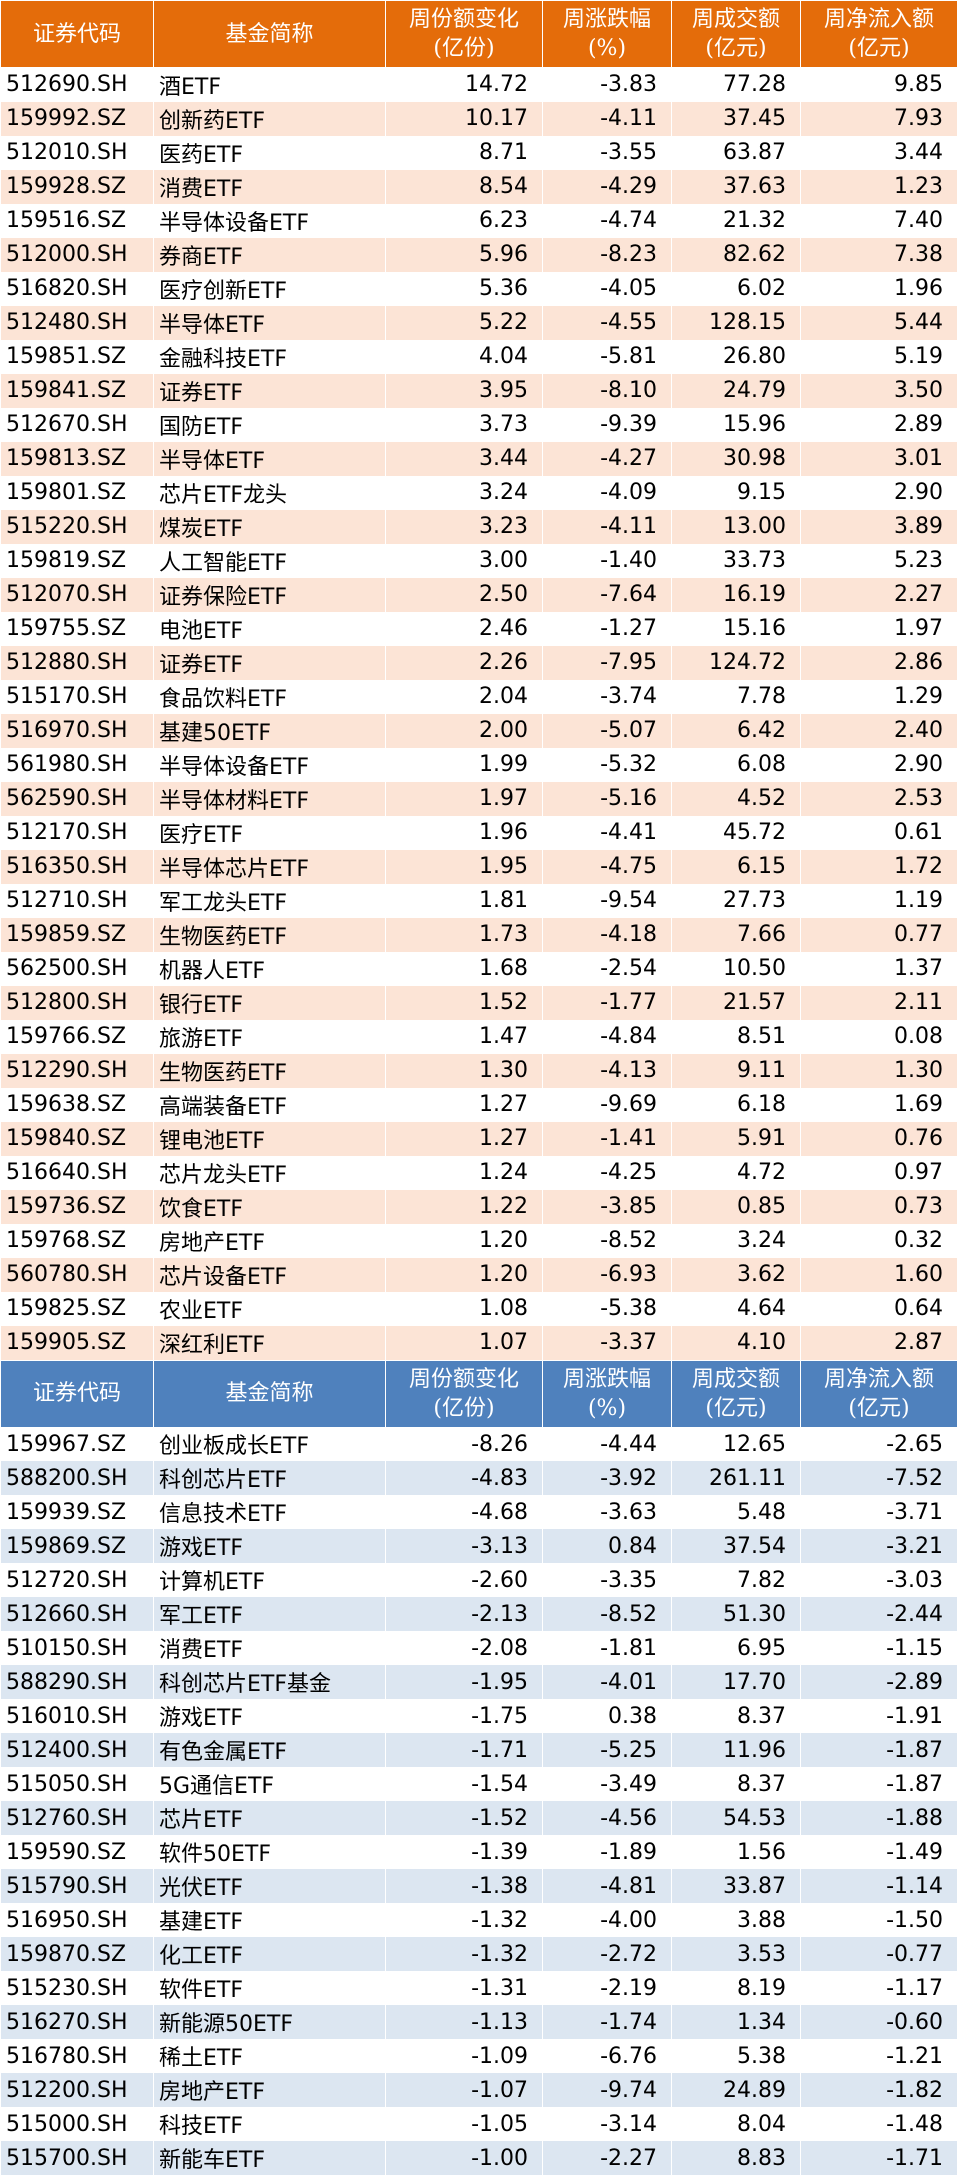 The image size is (957, 2177). I want to click on value-cell: -1.89, so click(607, 1852).